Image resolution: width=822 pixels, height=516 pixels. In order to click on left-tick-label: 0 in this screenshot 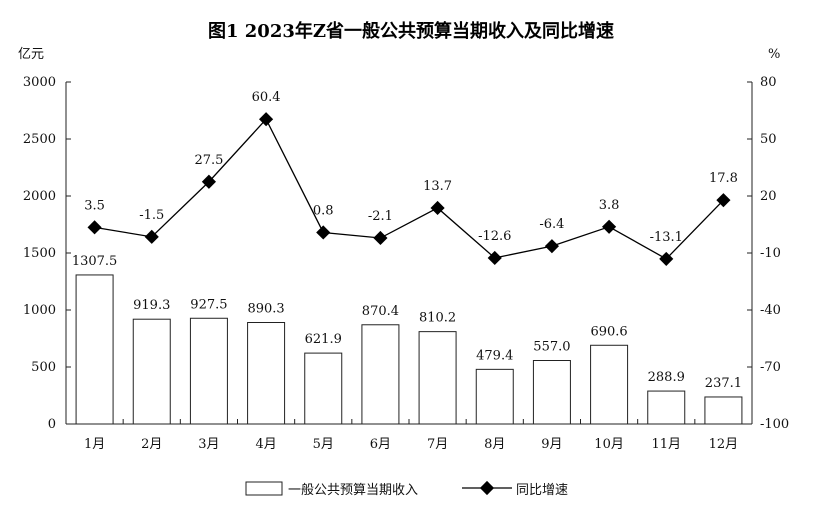, I will do `click(52, 424)`.